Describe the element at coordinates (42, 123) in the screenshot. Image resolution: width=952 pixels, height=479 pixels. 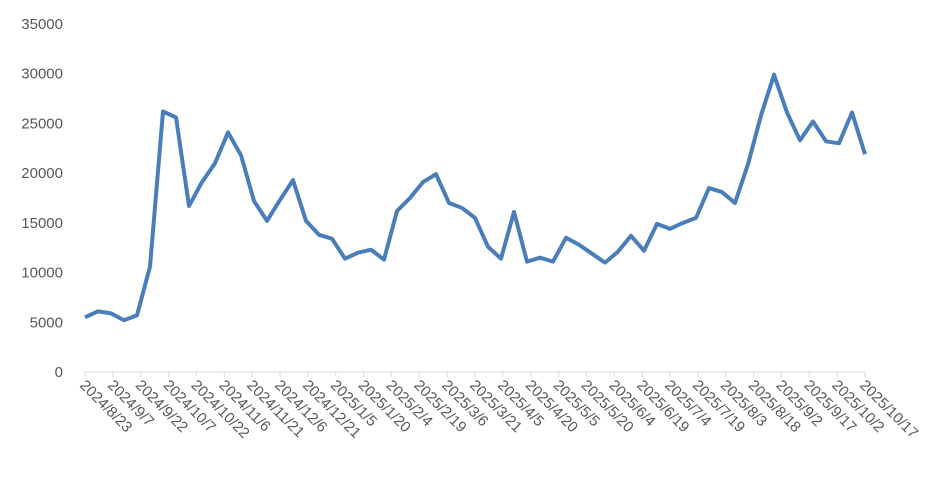
I see `y-tick-label: 25000` at that location.